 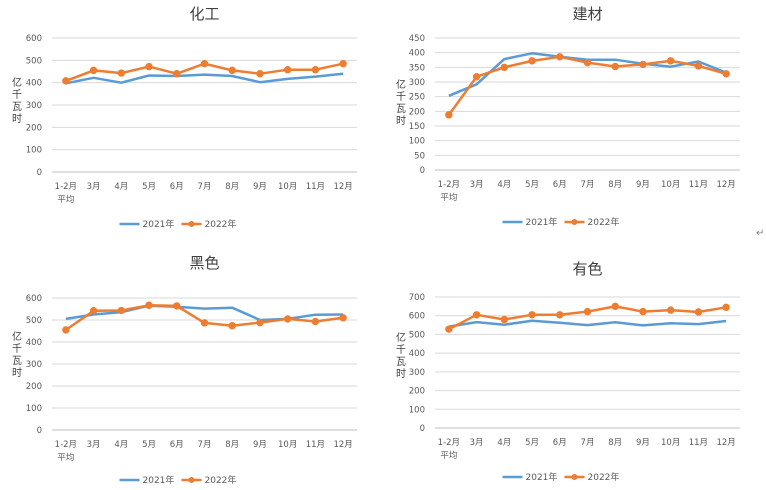 I want to click on chart-title: 有色, so click(x=587, y=269).